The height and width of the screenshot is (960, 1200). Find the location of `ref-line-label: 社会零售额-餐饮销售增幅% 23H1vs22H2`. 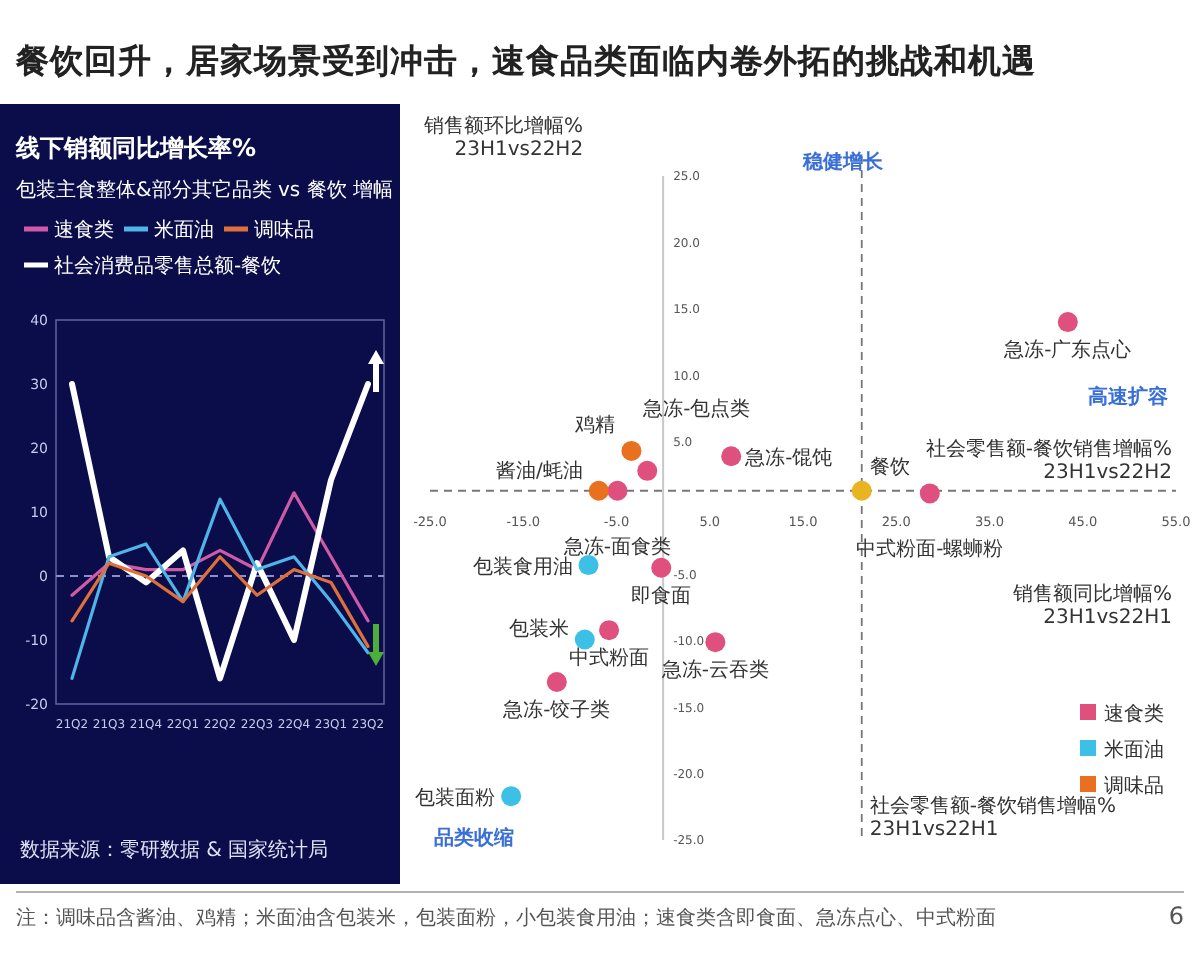

ref-line-label: 社会零售额-餐饮销售增幅% 23H1vs22H2 is located at coordinates (1048, 460).